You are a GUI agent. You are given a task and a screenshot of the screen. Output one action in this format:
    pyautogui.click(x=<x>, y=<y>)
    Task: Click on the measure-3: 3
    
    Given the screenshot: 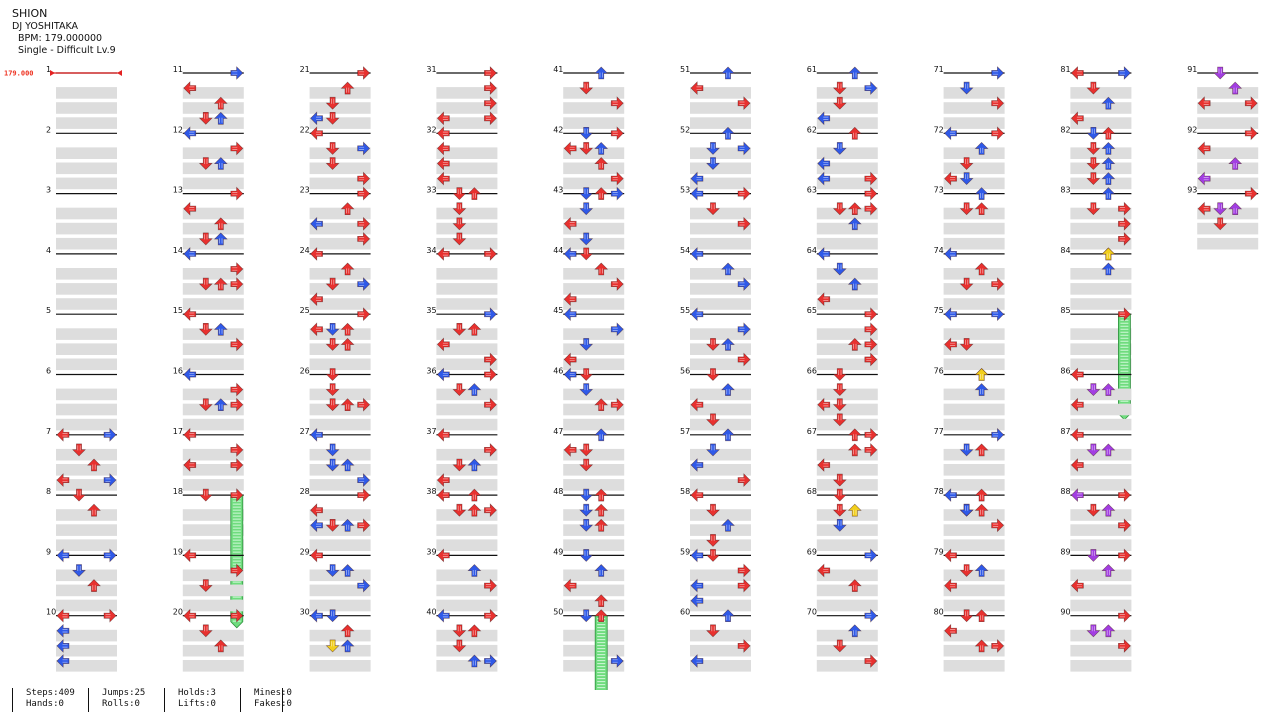 What is the action you would take?
    pyautogui.click(x=81, y=218)
    